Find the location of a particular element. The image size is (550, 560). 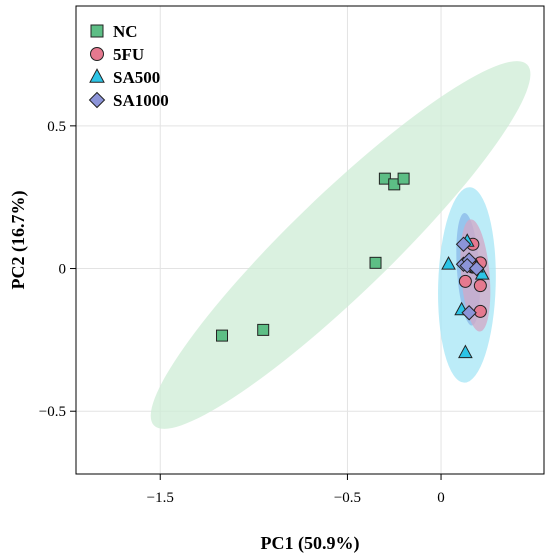

y-tick-label: 0 is located at coordinates (63, 270).